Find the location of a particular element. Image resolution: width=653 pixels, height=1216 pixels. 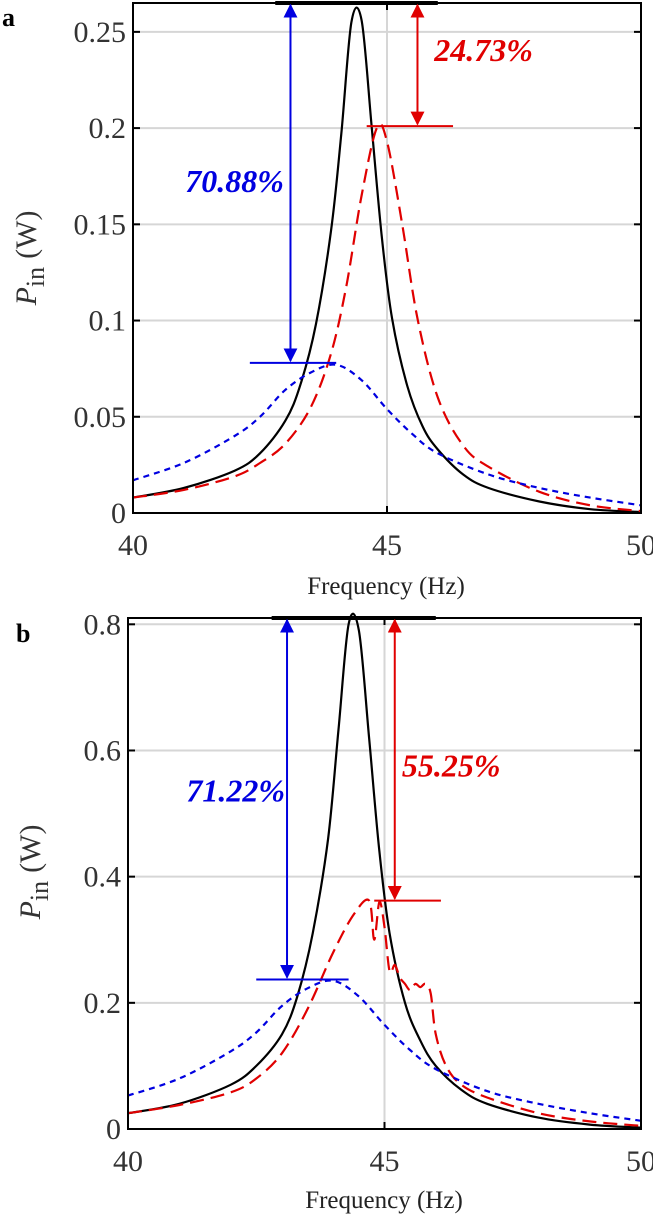

y-axis-label-a: Pin (W) is located at coordinates (30, 259).